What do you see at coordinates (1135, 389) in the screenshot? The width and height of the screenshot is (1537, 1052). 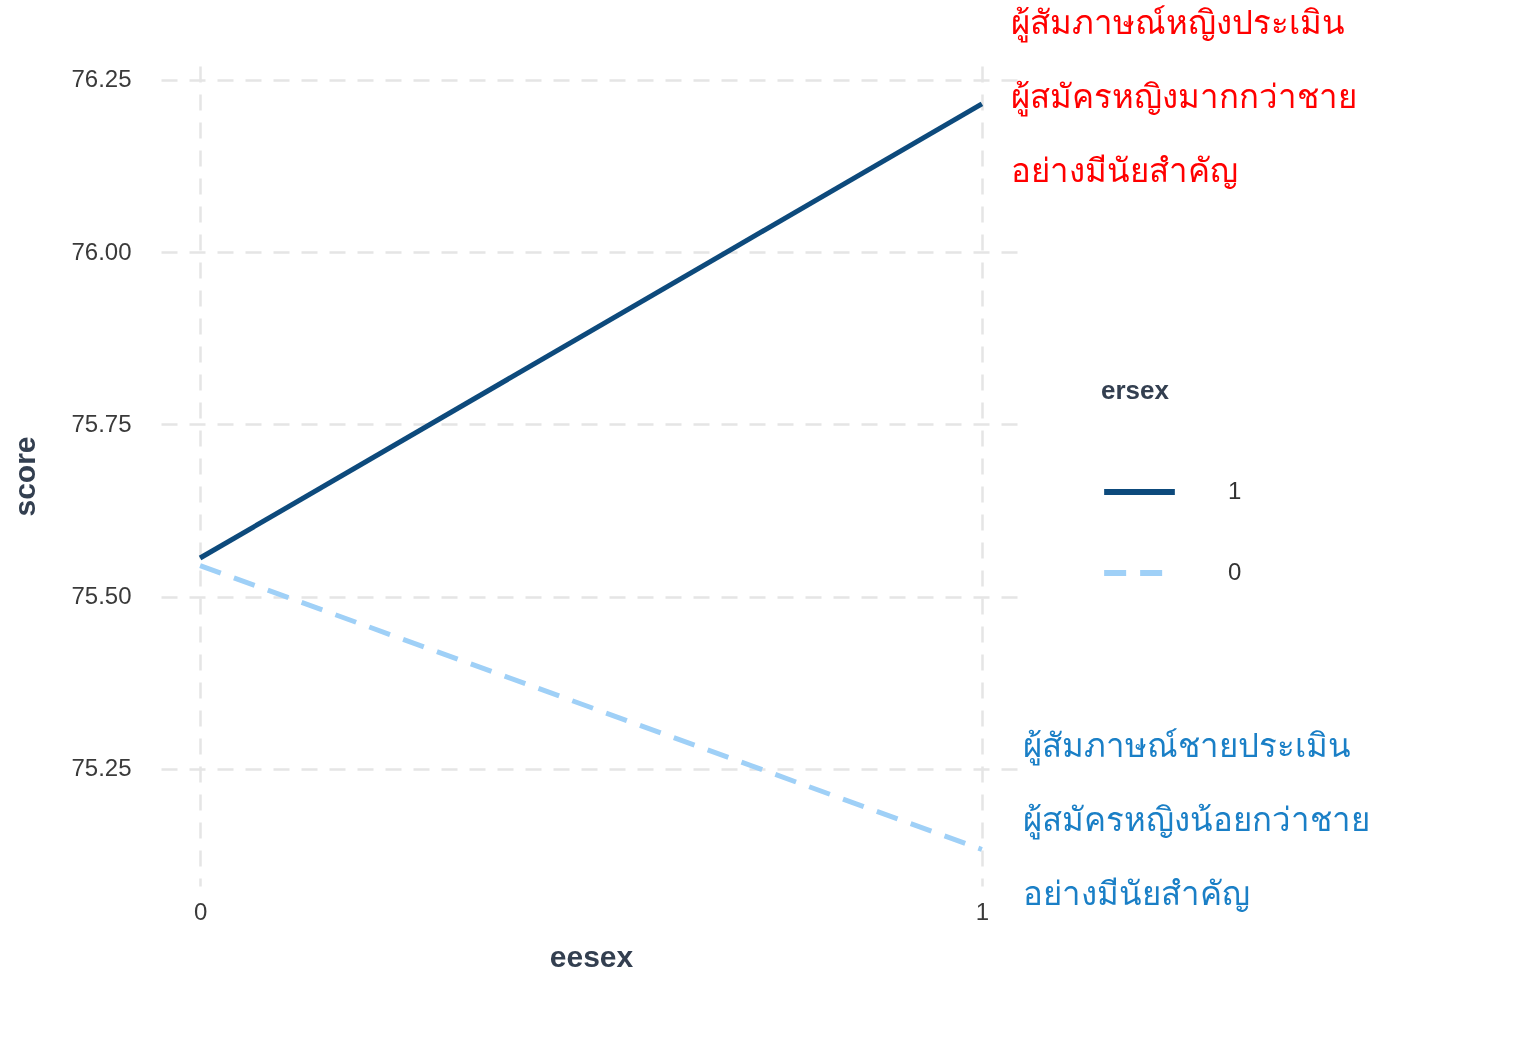 I see `legend-title: ersex` at bounding box center [1135, 389].